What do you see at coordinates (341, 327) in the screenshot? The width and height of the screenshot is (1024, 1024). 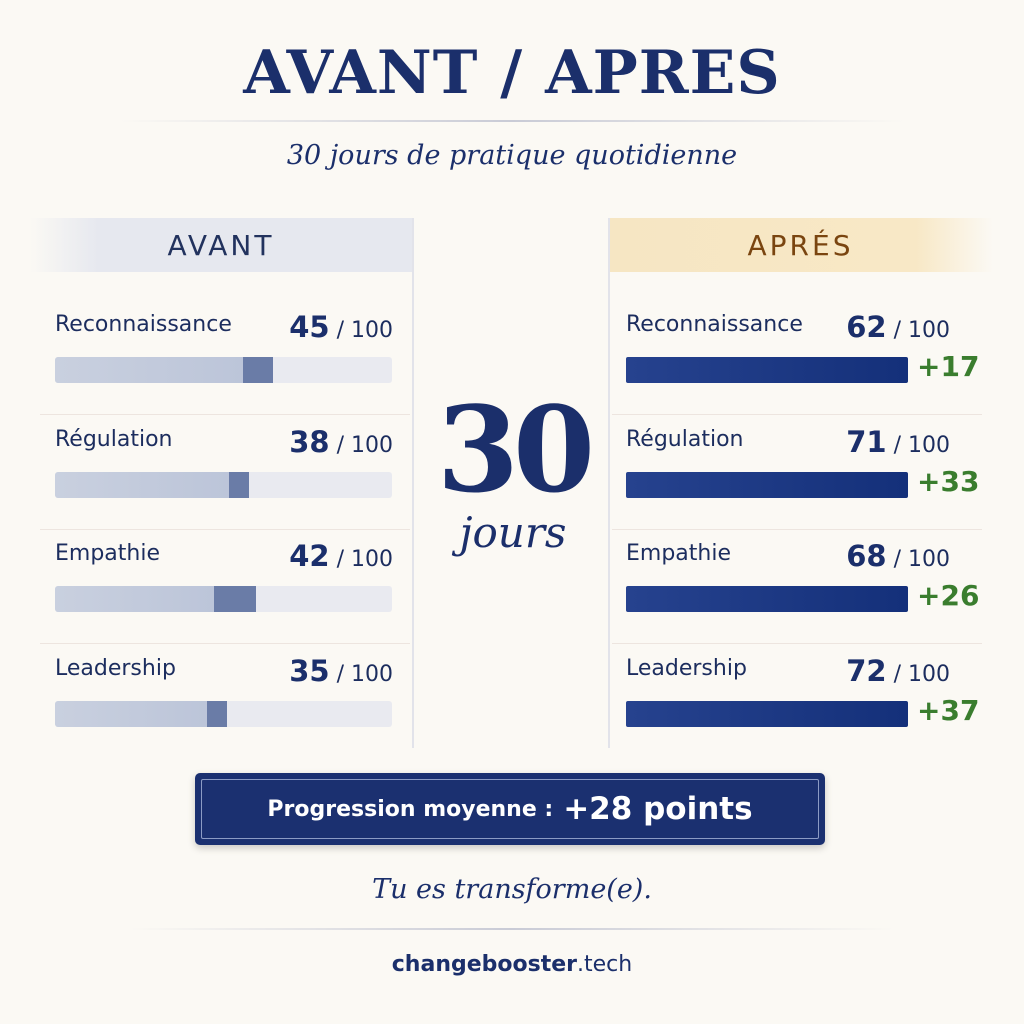 I see `avant-score: 45 / 100` at bounding box center [341, 327].